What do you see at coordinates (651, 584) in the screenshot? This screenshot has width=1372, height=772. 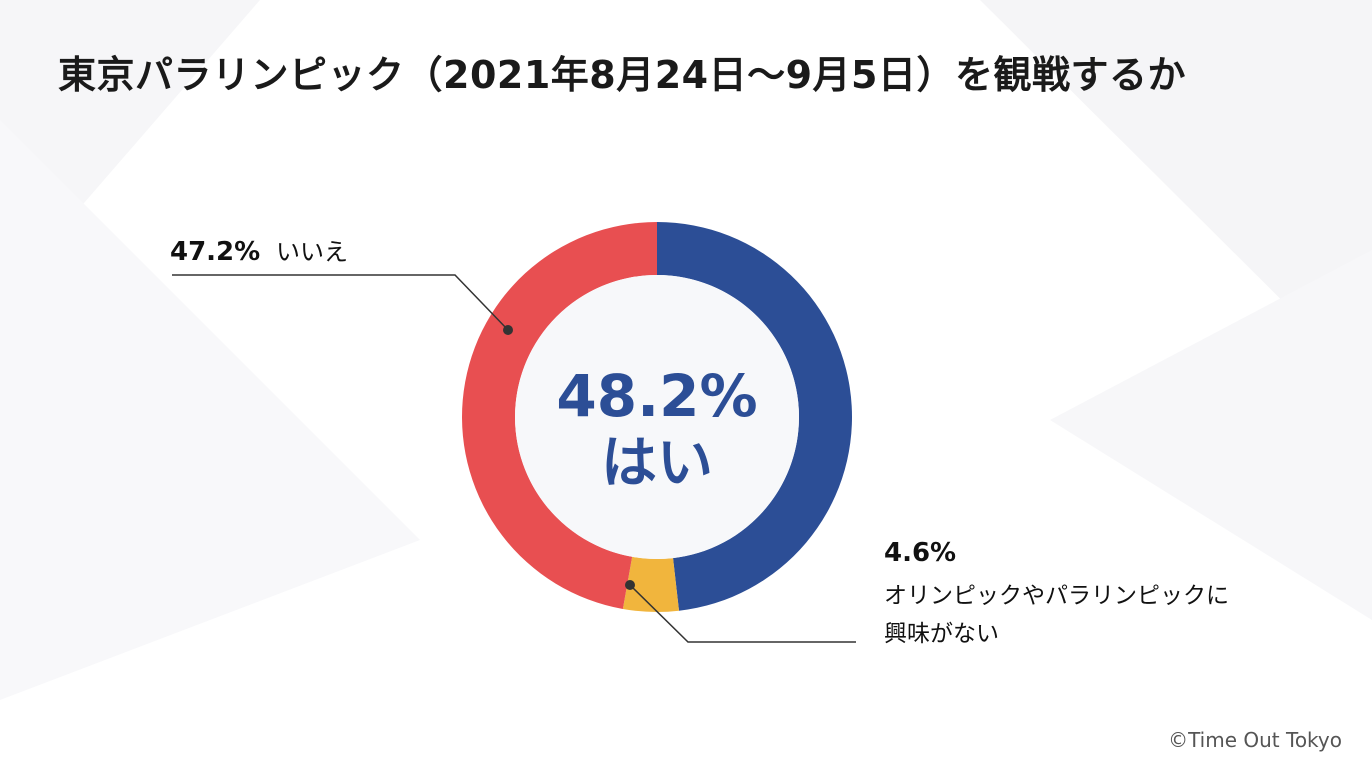 I see `slice-not-interested` at bounding box center [651, 584].